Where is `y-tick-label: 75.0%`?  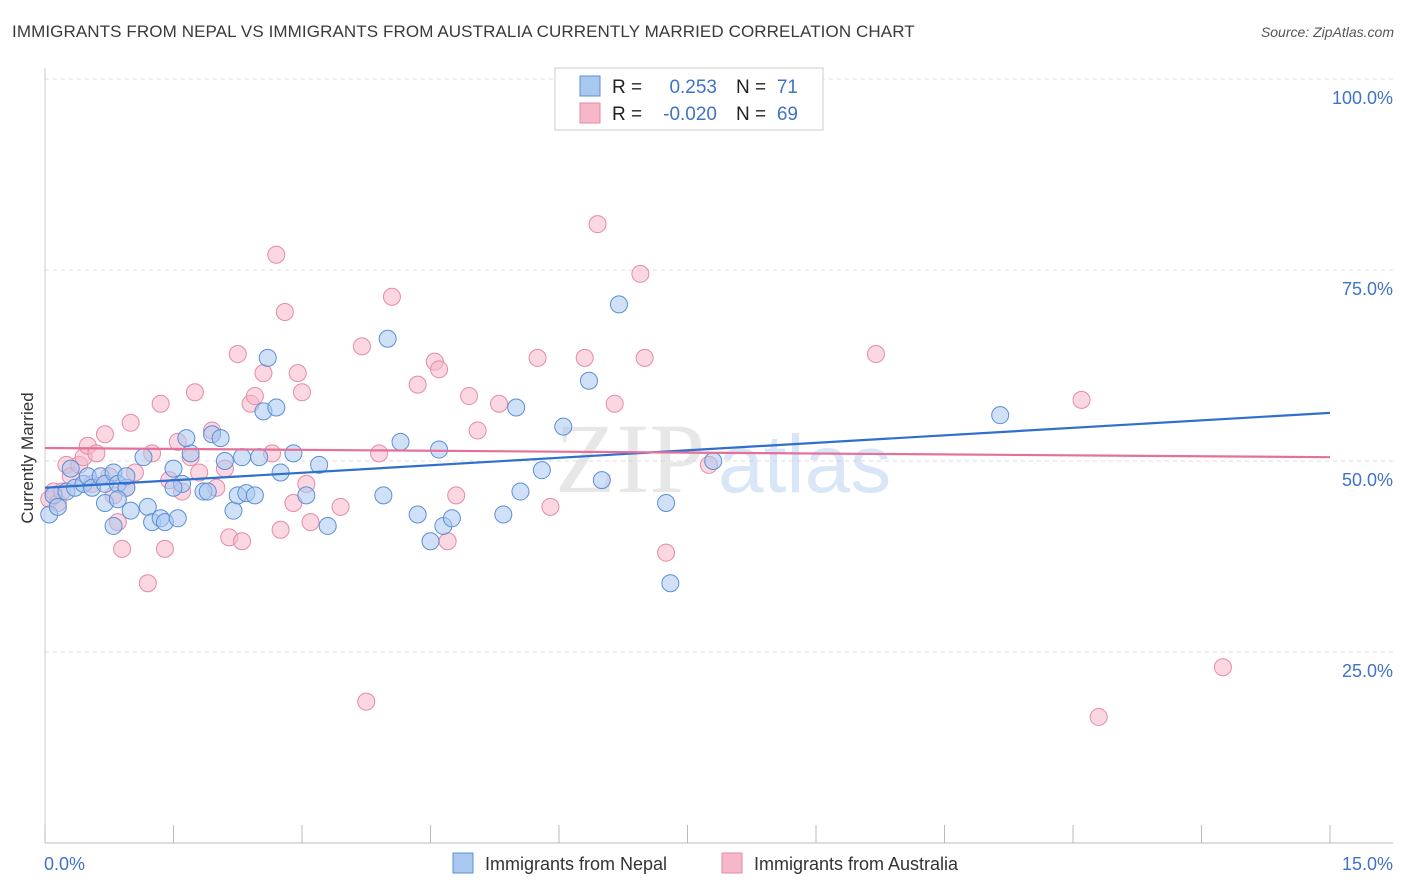 y-tick-label: 75.0% is located at coordinates (1367, 289).